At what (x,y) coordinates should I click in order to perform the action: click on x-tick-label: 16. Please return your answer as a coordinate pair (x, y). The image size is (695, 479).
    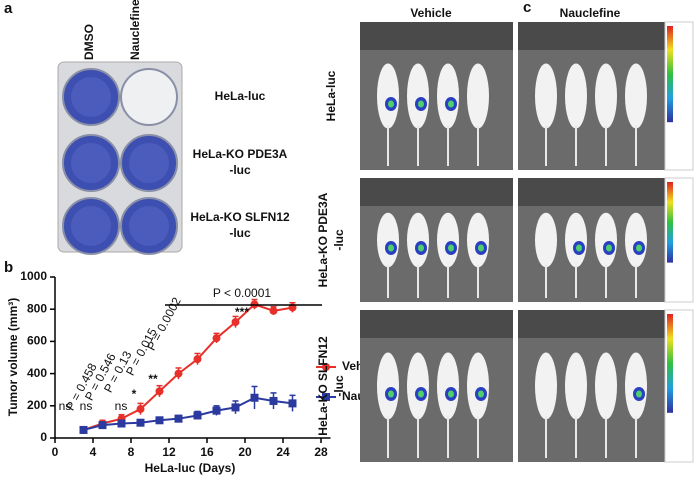
    Looking at the image, I should click on (207, 452).